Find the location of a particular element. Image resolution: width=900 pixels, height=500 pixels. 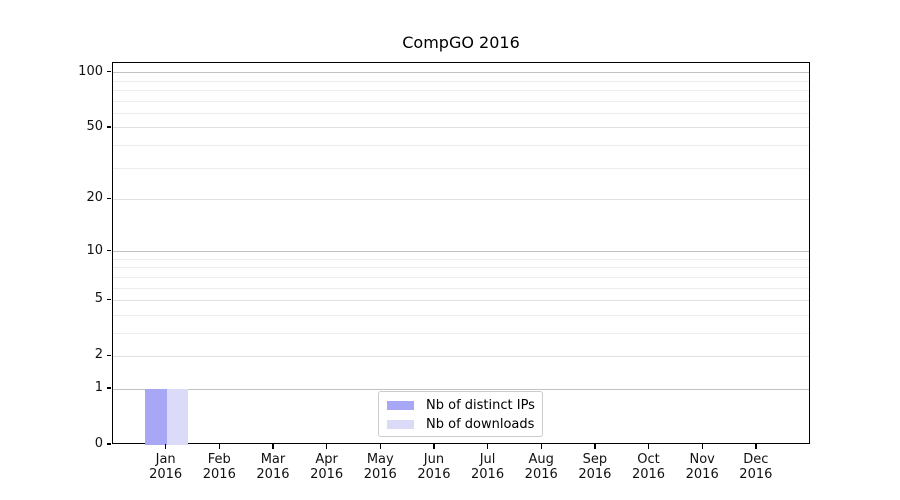

x-tick-month: Apr is located at coordinates (326, 459).